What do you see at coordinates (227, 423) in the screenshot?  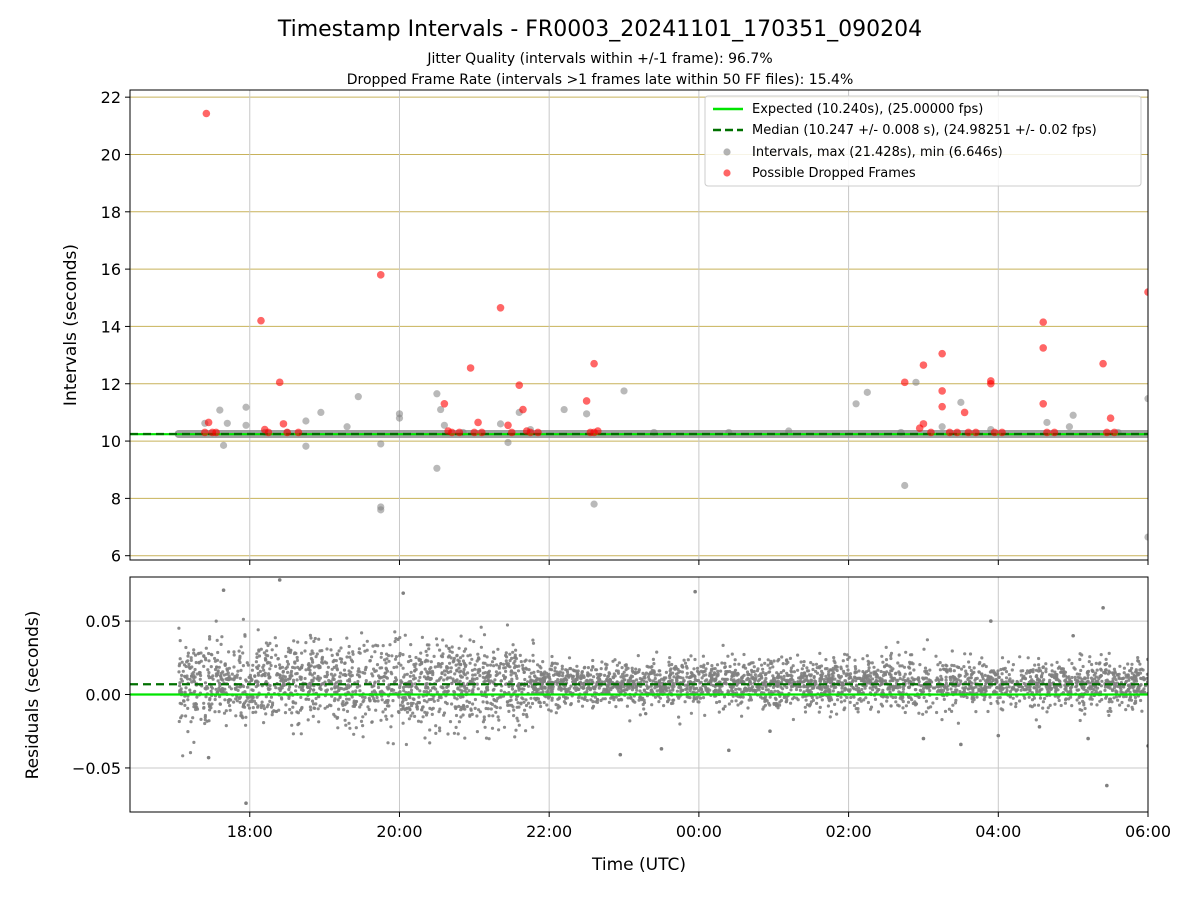 I see `interval-point` at bounding box center [227, 423].